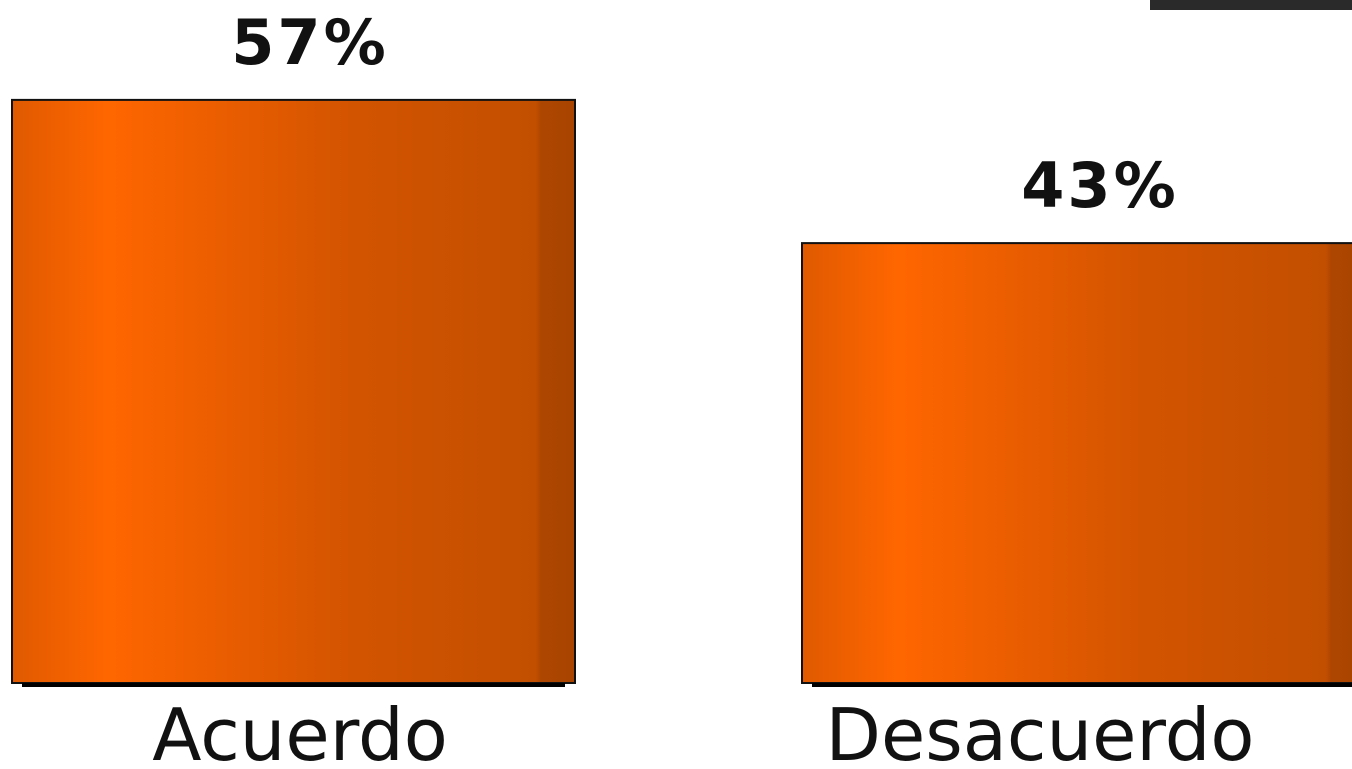  Describe the element at coordinates (300, 731) in the screenshot. I see `category-label: Acuerdo` at that location.